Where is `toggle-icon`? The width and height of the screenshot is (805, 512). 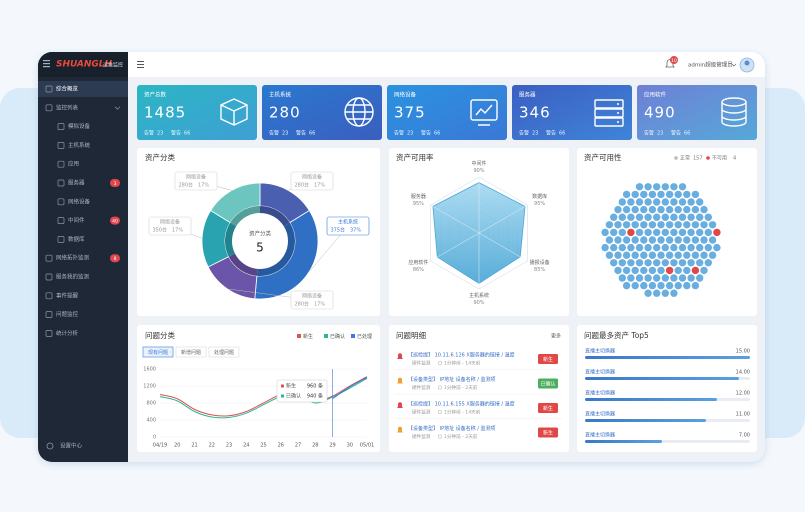 toggle-icon is located at coordinates (140, 61).